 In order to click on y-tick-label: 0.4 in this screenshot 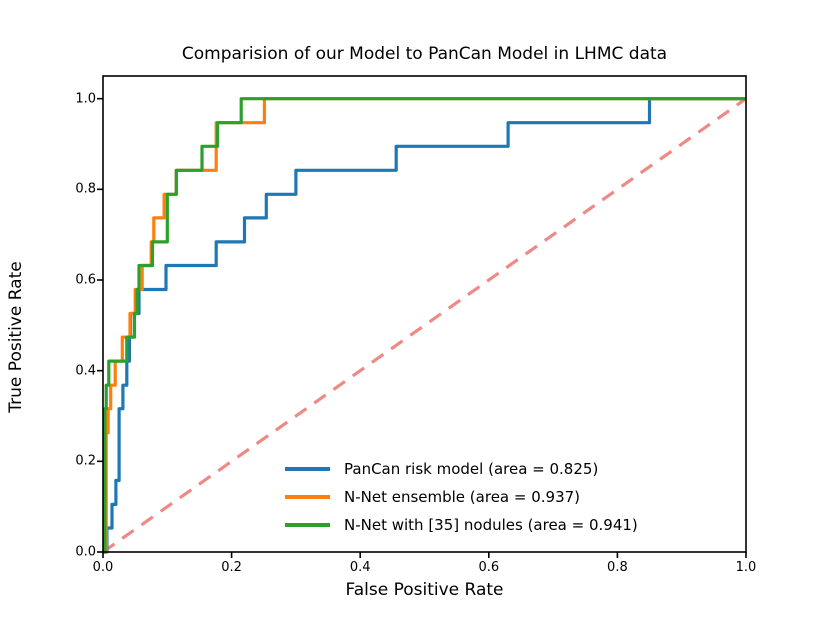, I will do `click(85, 371)`.